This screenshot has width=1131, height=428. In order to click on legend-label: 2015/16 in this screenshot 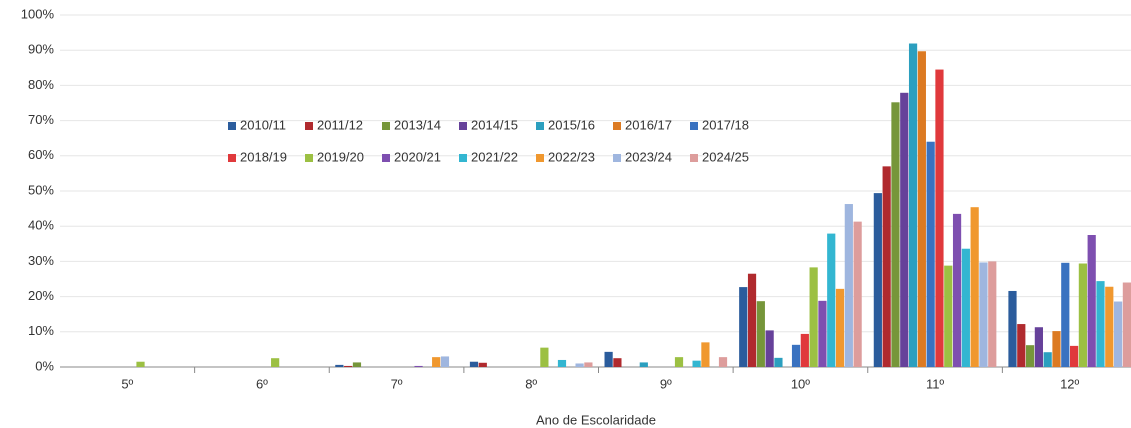, I will do `click(571, 124)`.